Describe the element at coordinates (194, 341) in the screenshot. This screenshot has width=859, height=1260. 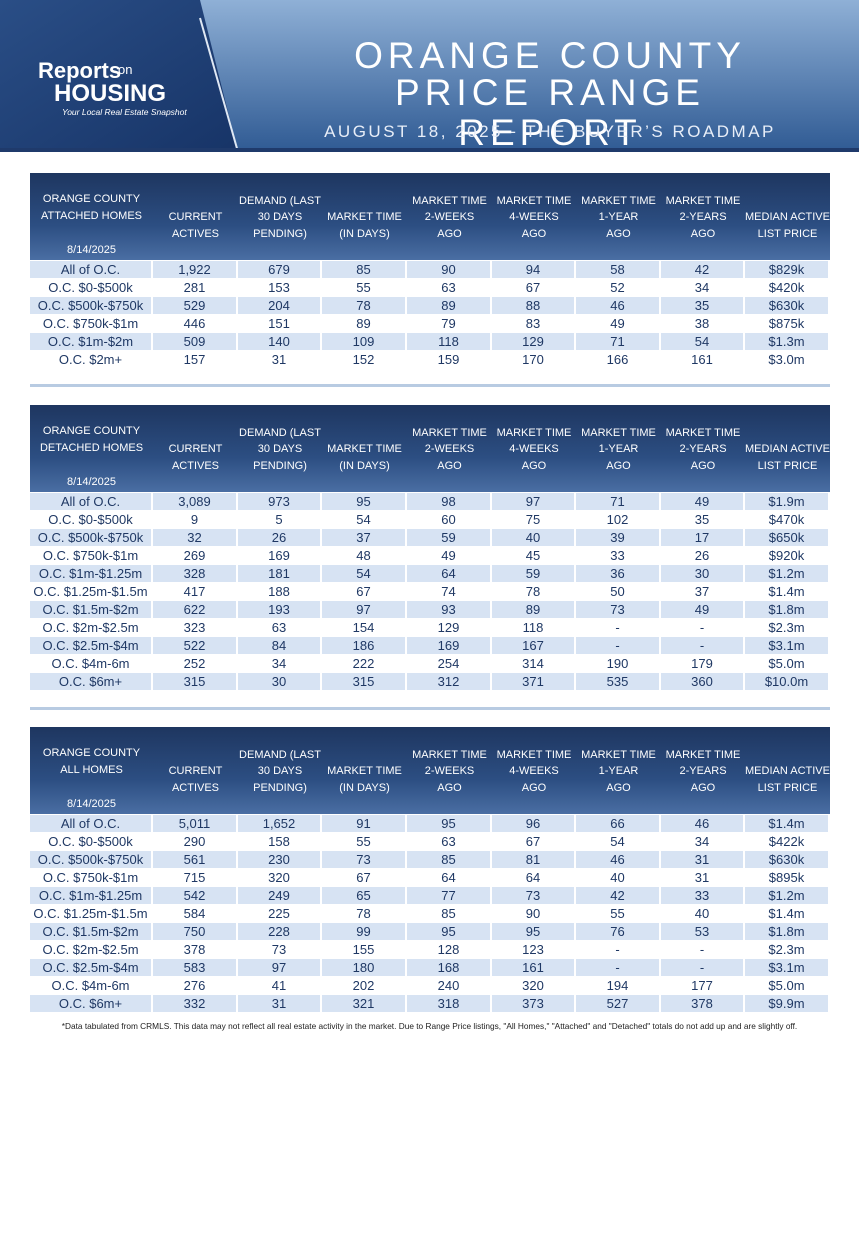
I see `cell-value: 509` at that location.